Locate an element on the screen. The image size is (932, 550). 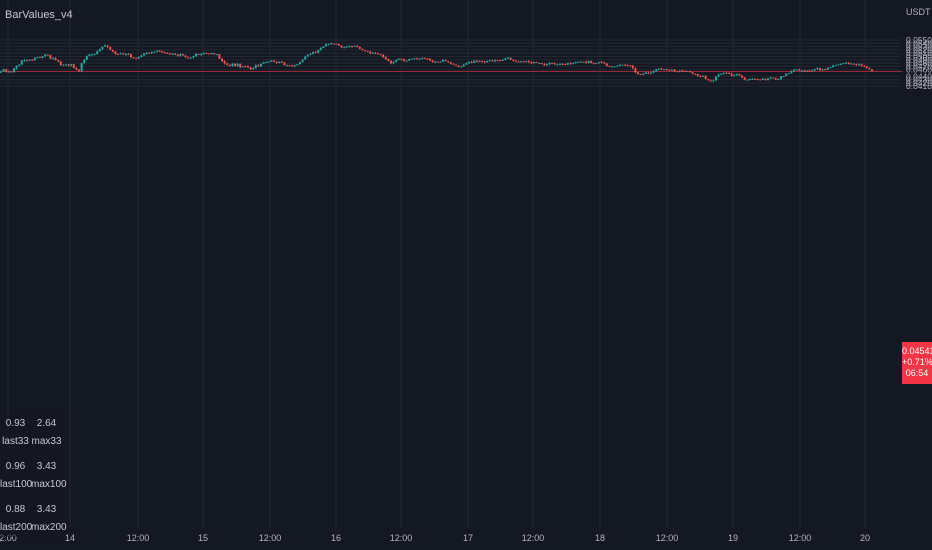
stat-label: last200 is located at coordinates (16, 527).